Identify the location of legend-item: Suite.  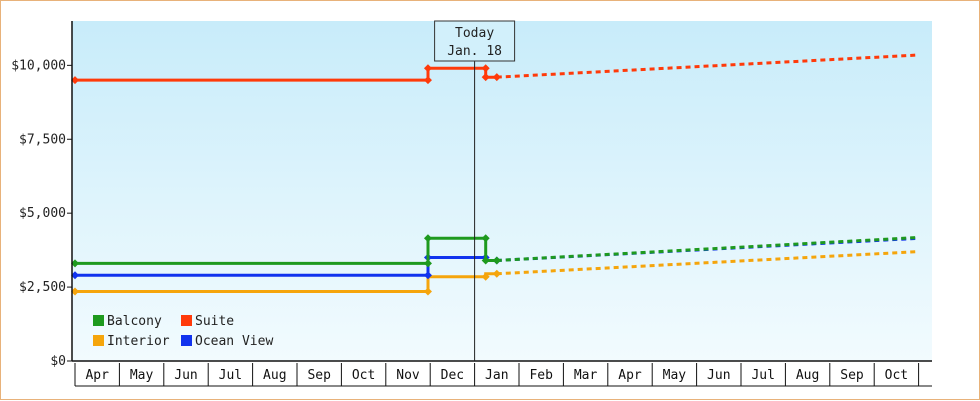
(207, 321).